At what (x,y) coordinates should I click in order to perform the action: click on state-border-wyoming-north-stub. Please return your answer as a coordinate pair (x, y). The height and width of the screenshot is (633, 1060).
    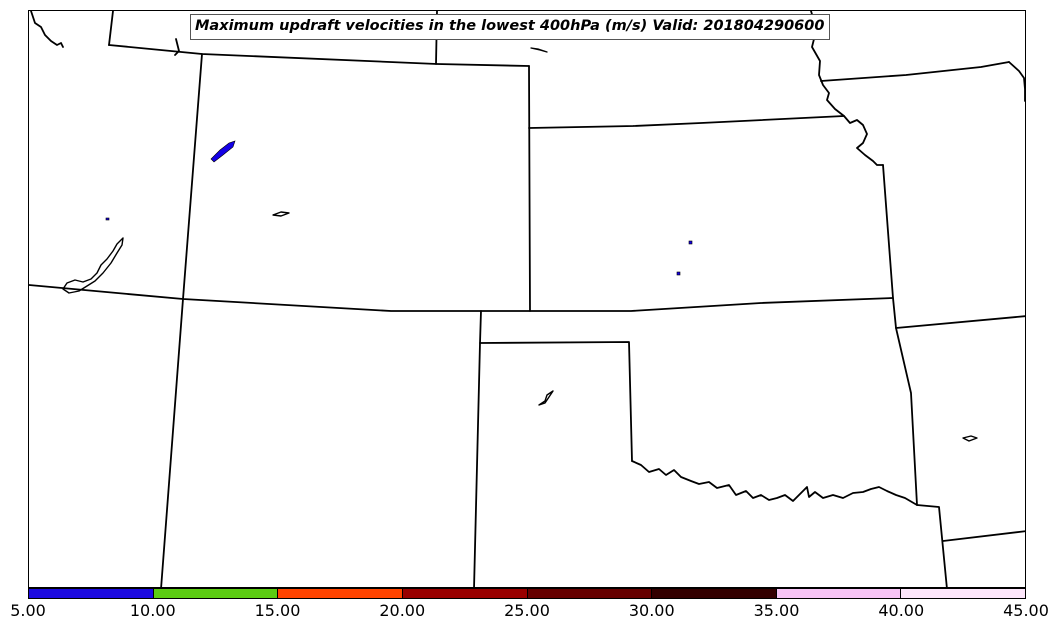
    Looking at the image, I should click on (111, 28).